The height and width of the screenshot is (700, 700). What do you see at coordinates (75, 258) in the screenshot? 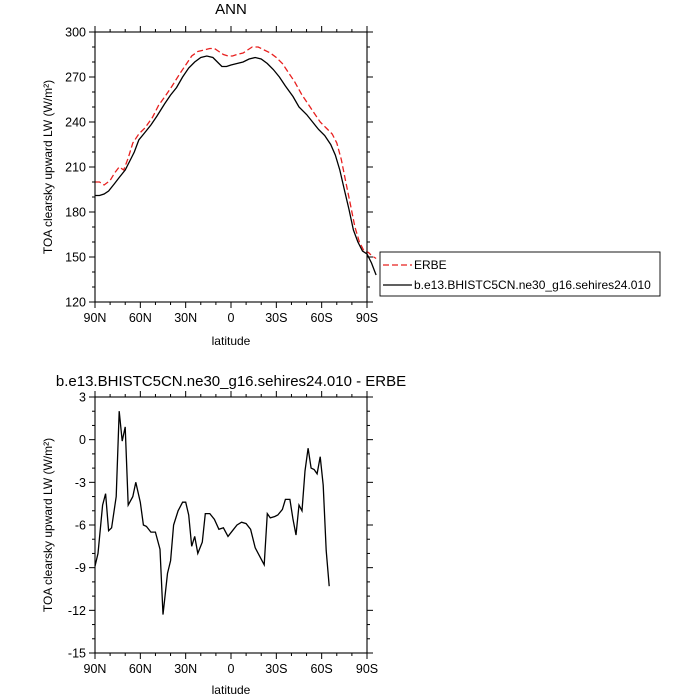
I see `y-tick-label-top: 150` at bounding box center [75, 258].